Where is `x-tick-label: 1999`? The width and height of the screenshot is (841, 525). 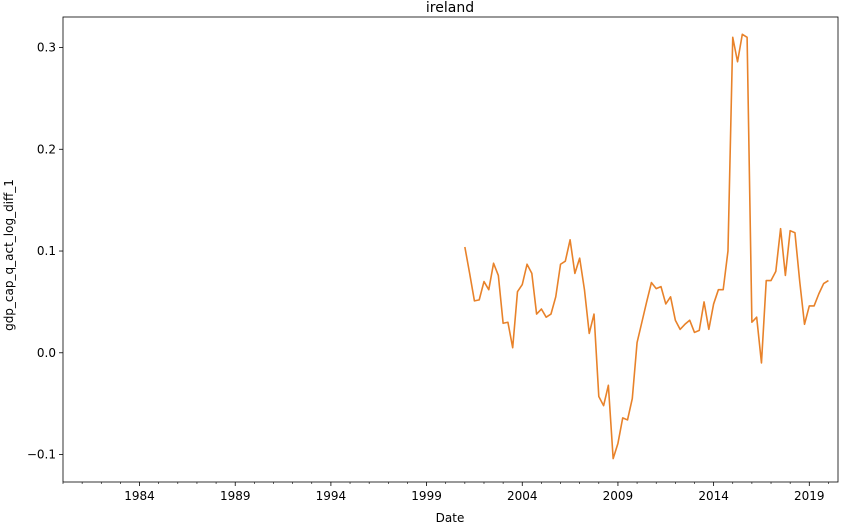 x-tick-label: 1999 is located at coordinates (426, 496).